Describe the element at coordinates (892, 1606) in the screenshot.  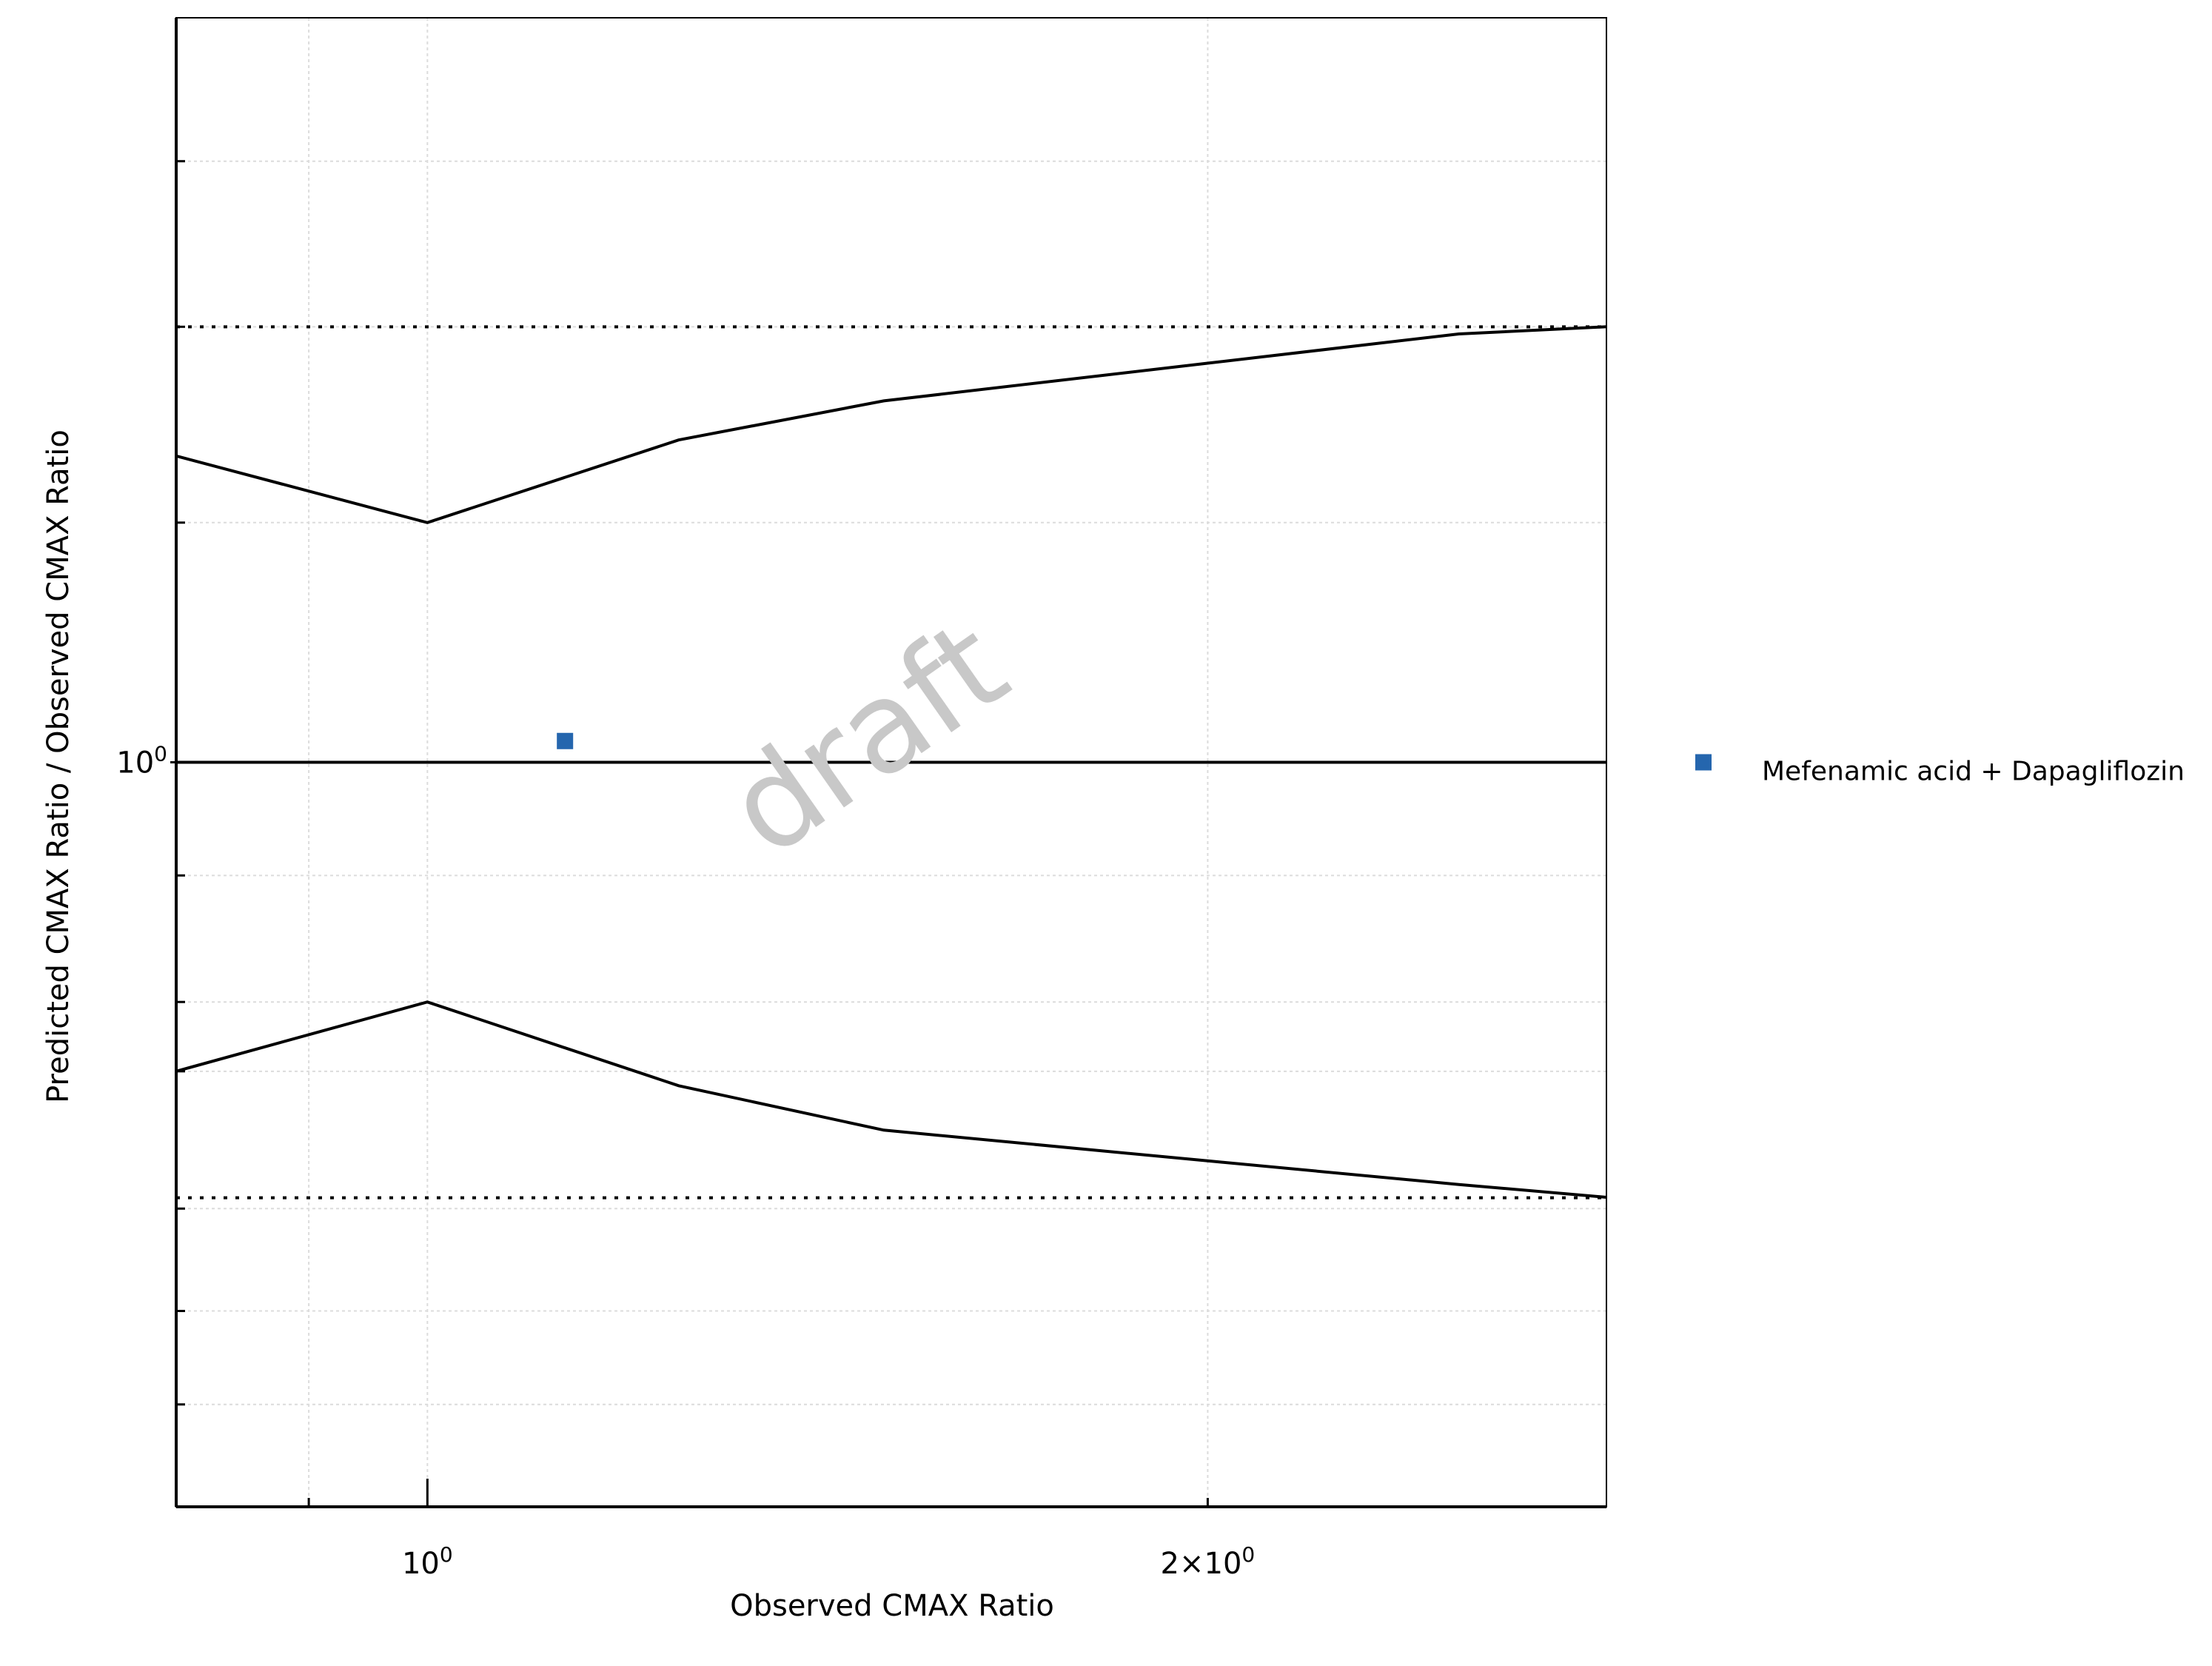
I see `x-axis-title: Observed CMAX Ratio` at that location.